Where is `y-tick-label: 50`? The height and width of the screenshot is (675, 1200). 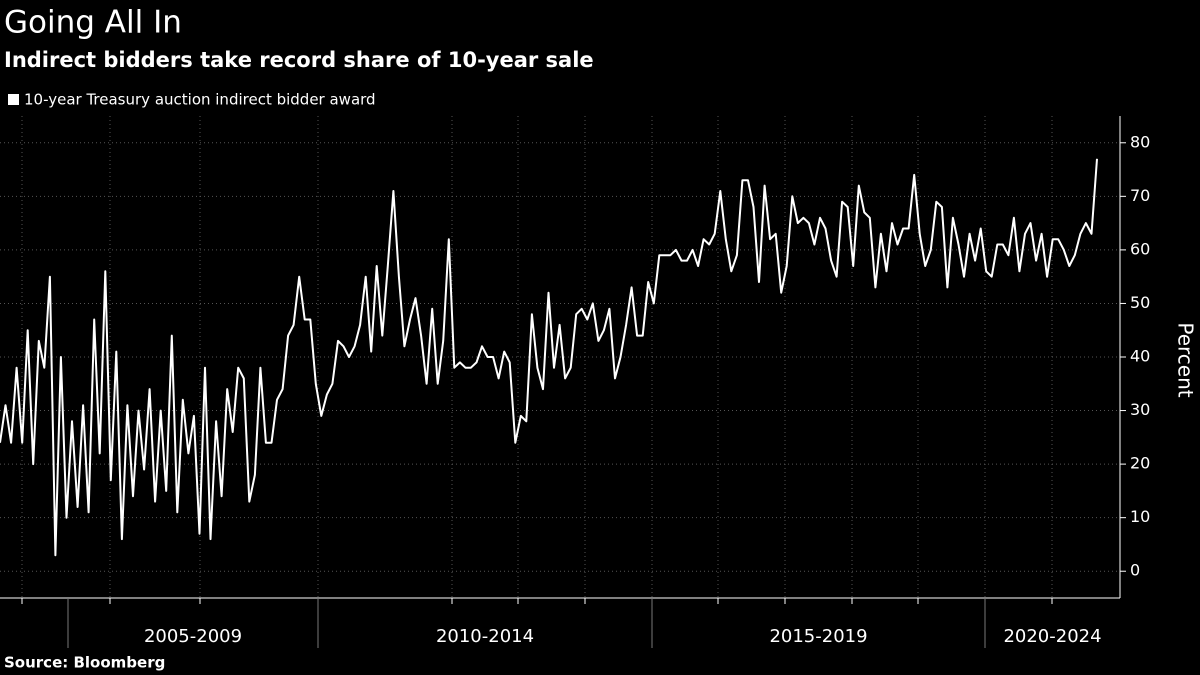 y-tick-label: 50 is located at coordinates (1140, 302).